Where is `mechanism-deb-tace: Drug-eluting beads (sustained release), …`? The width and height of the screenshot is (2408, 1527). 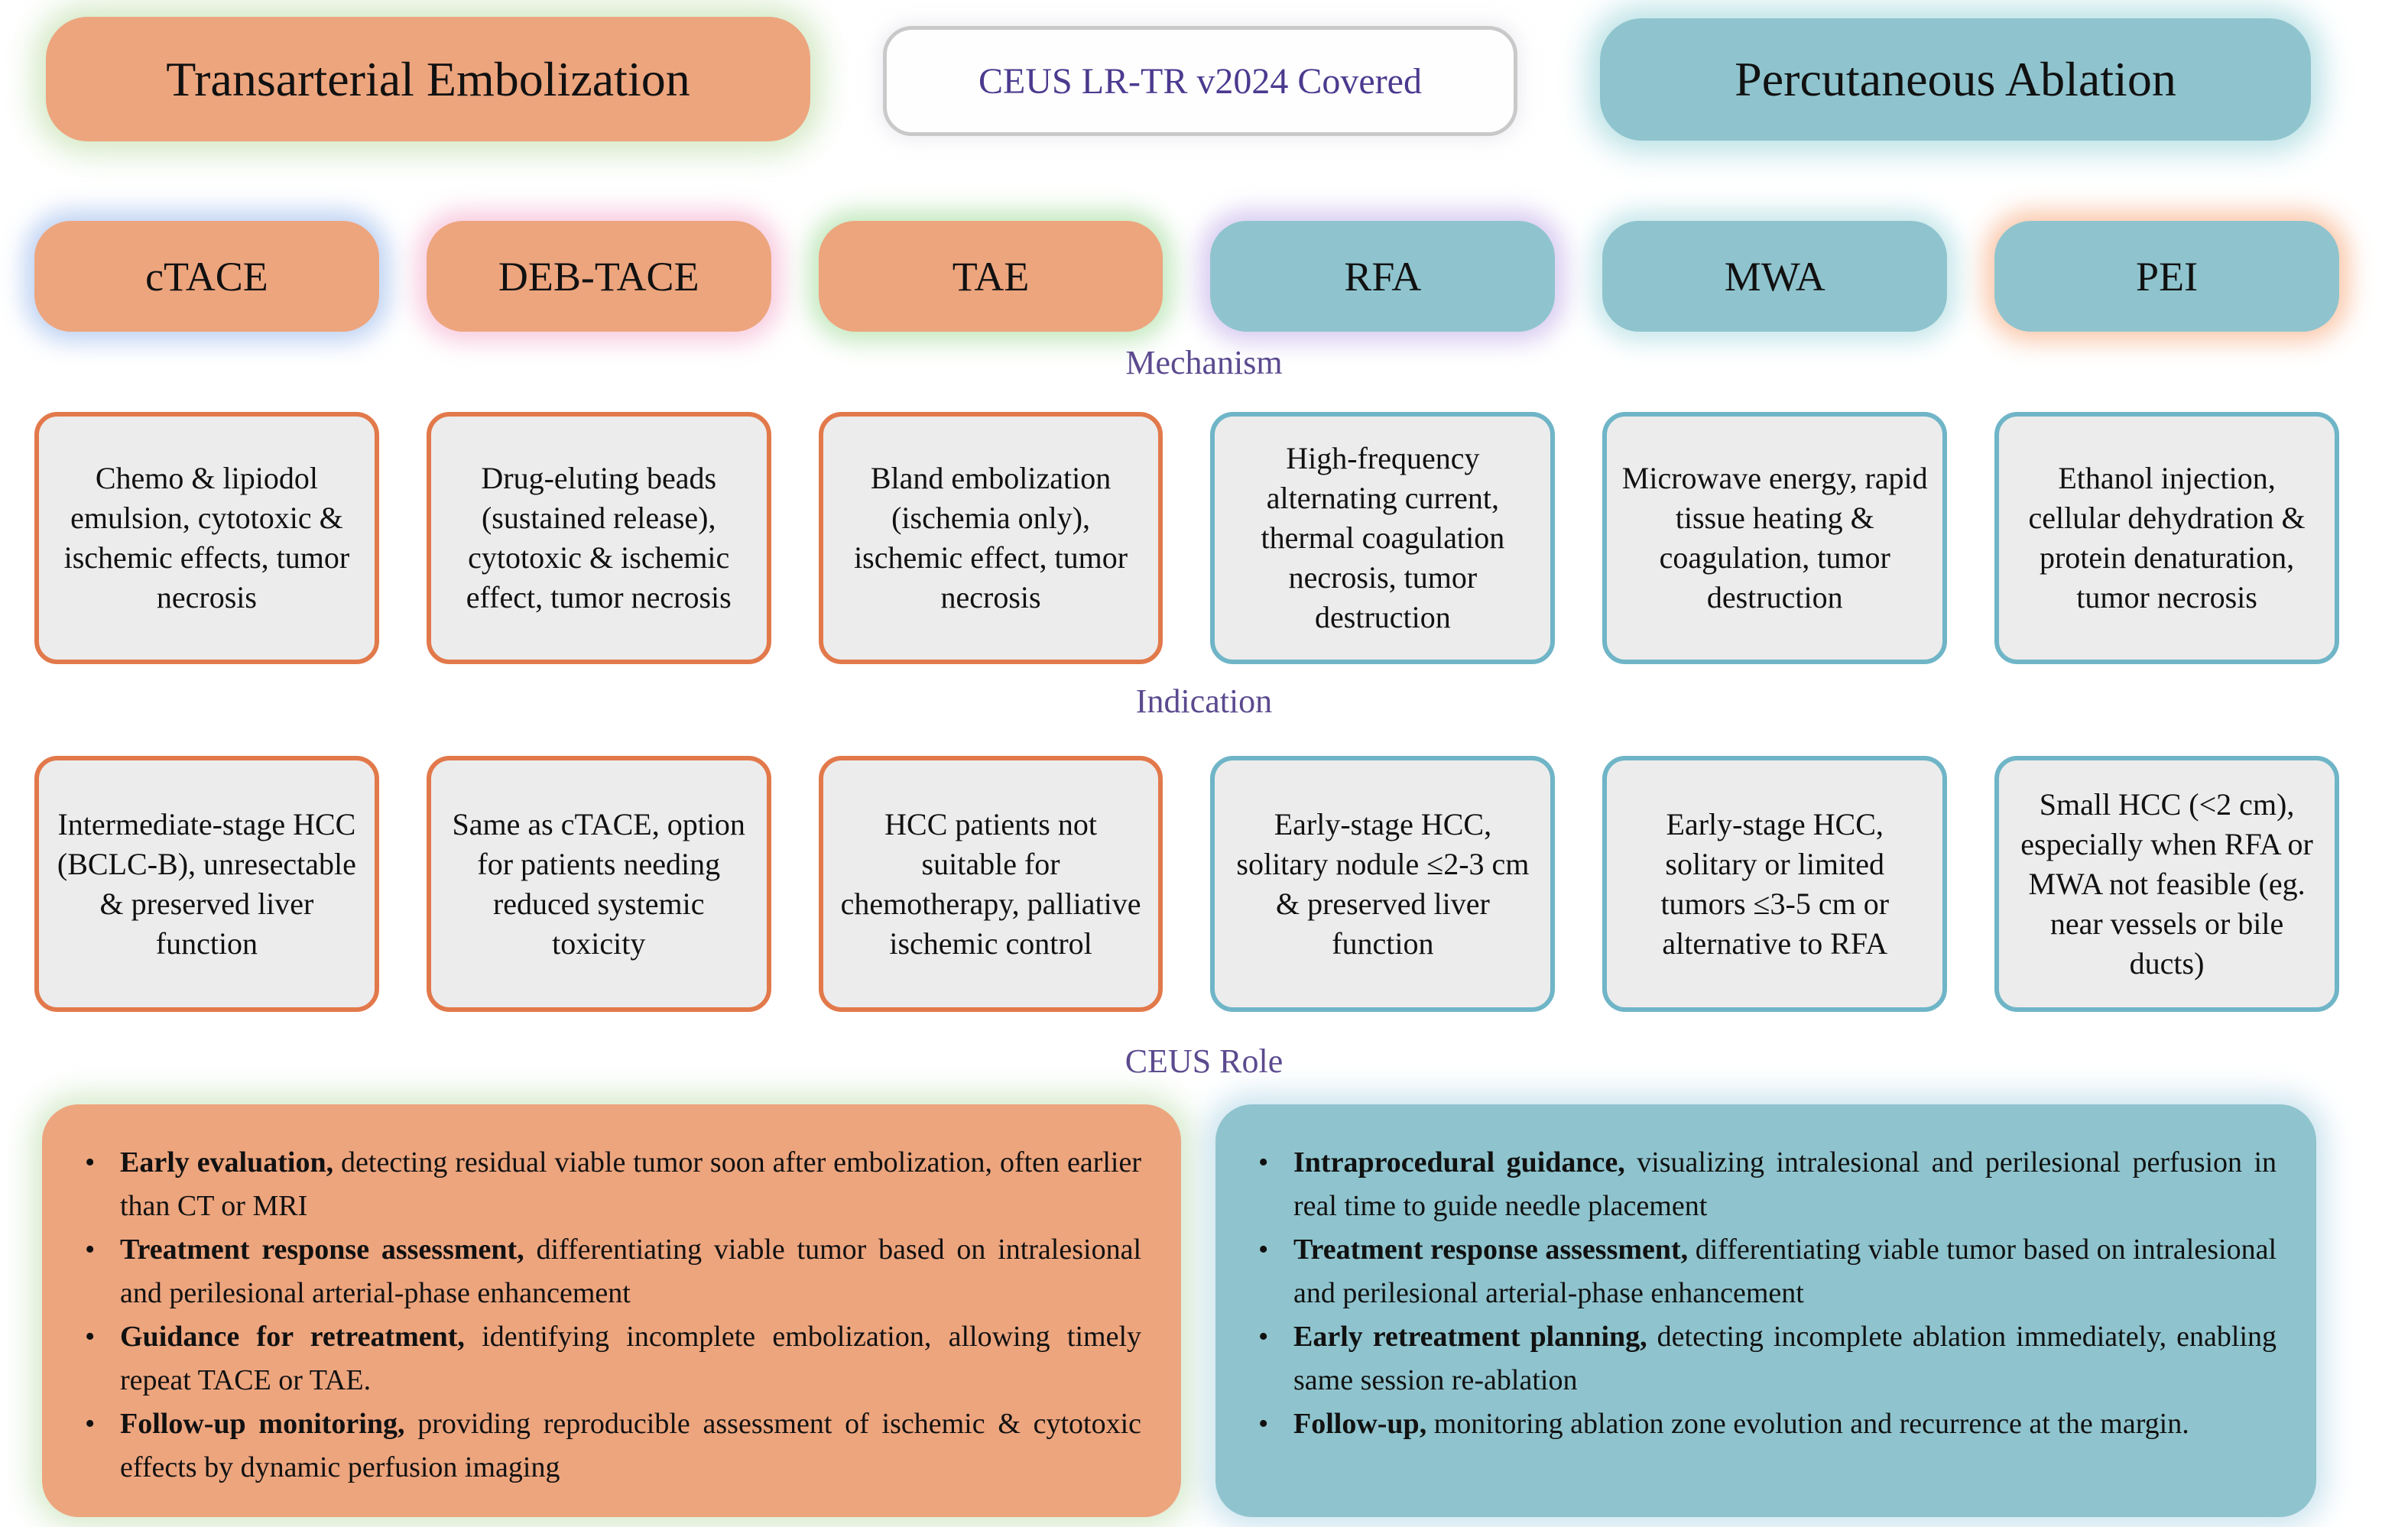 mechanism-deb-tace: Drug-eluting beads (sustained release), … is located at coordinates (599, 538).